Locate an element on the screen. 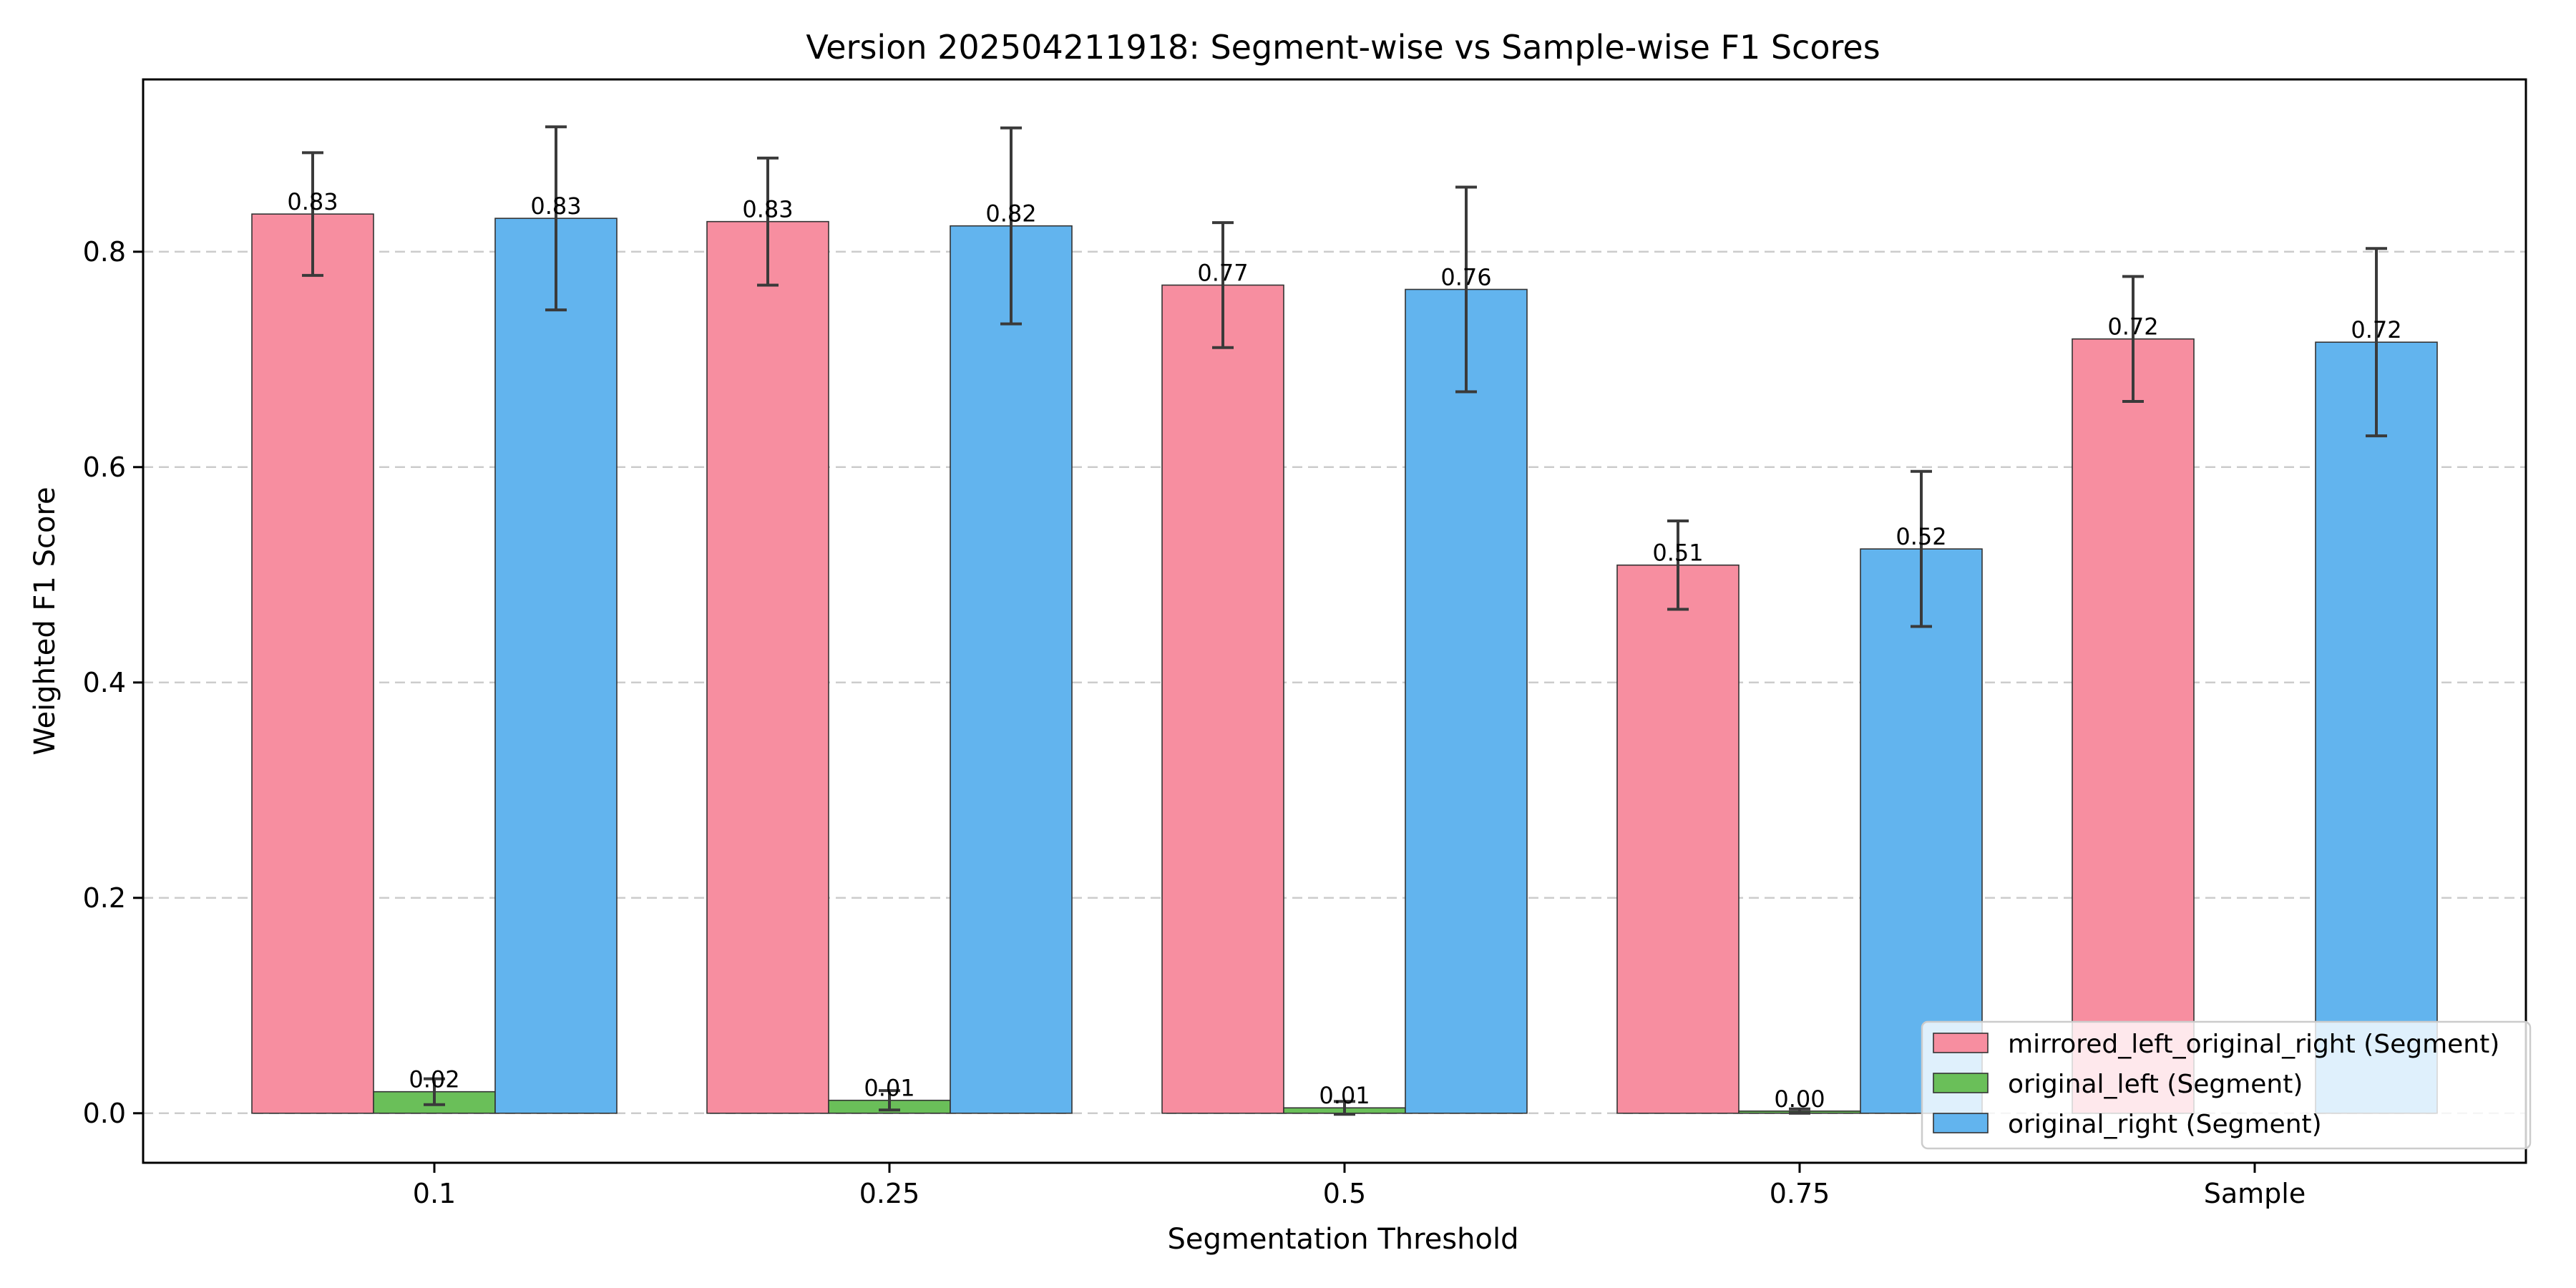 This screenshot has width=2576, height=1288. x-tick-label: 0.5 is located at coordinates (1344, 1193).